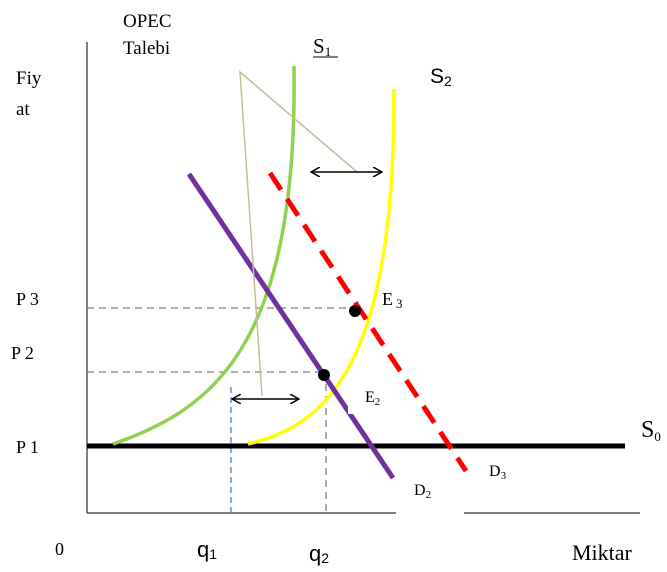  Describe the element at coordinates (441, 77) in the screenshot. I see `s2-label: S2` at that location.